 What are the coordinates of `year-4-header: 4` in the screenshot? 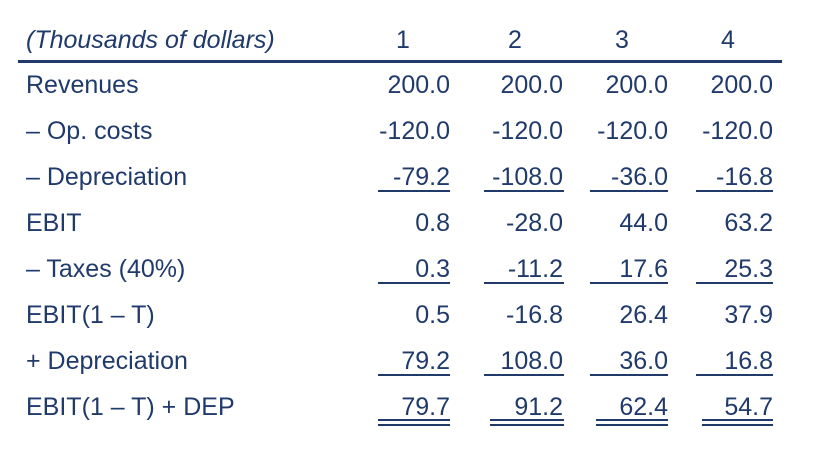 It's located at (728, 40).